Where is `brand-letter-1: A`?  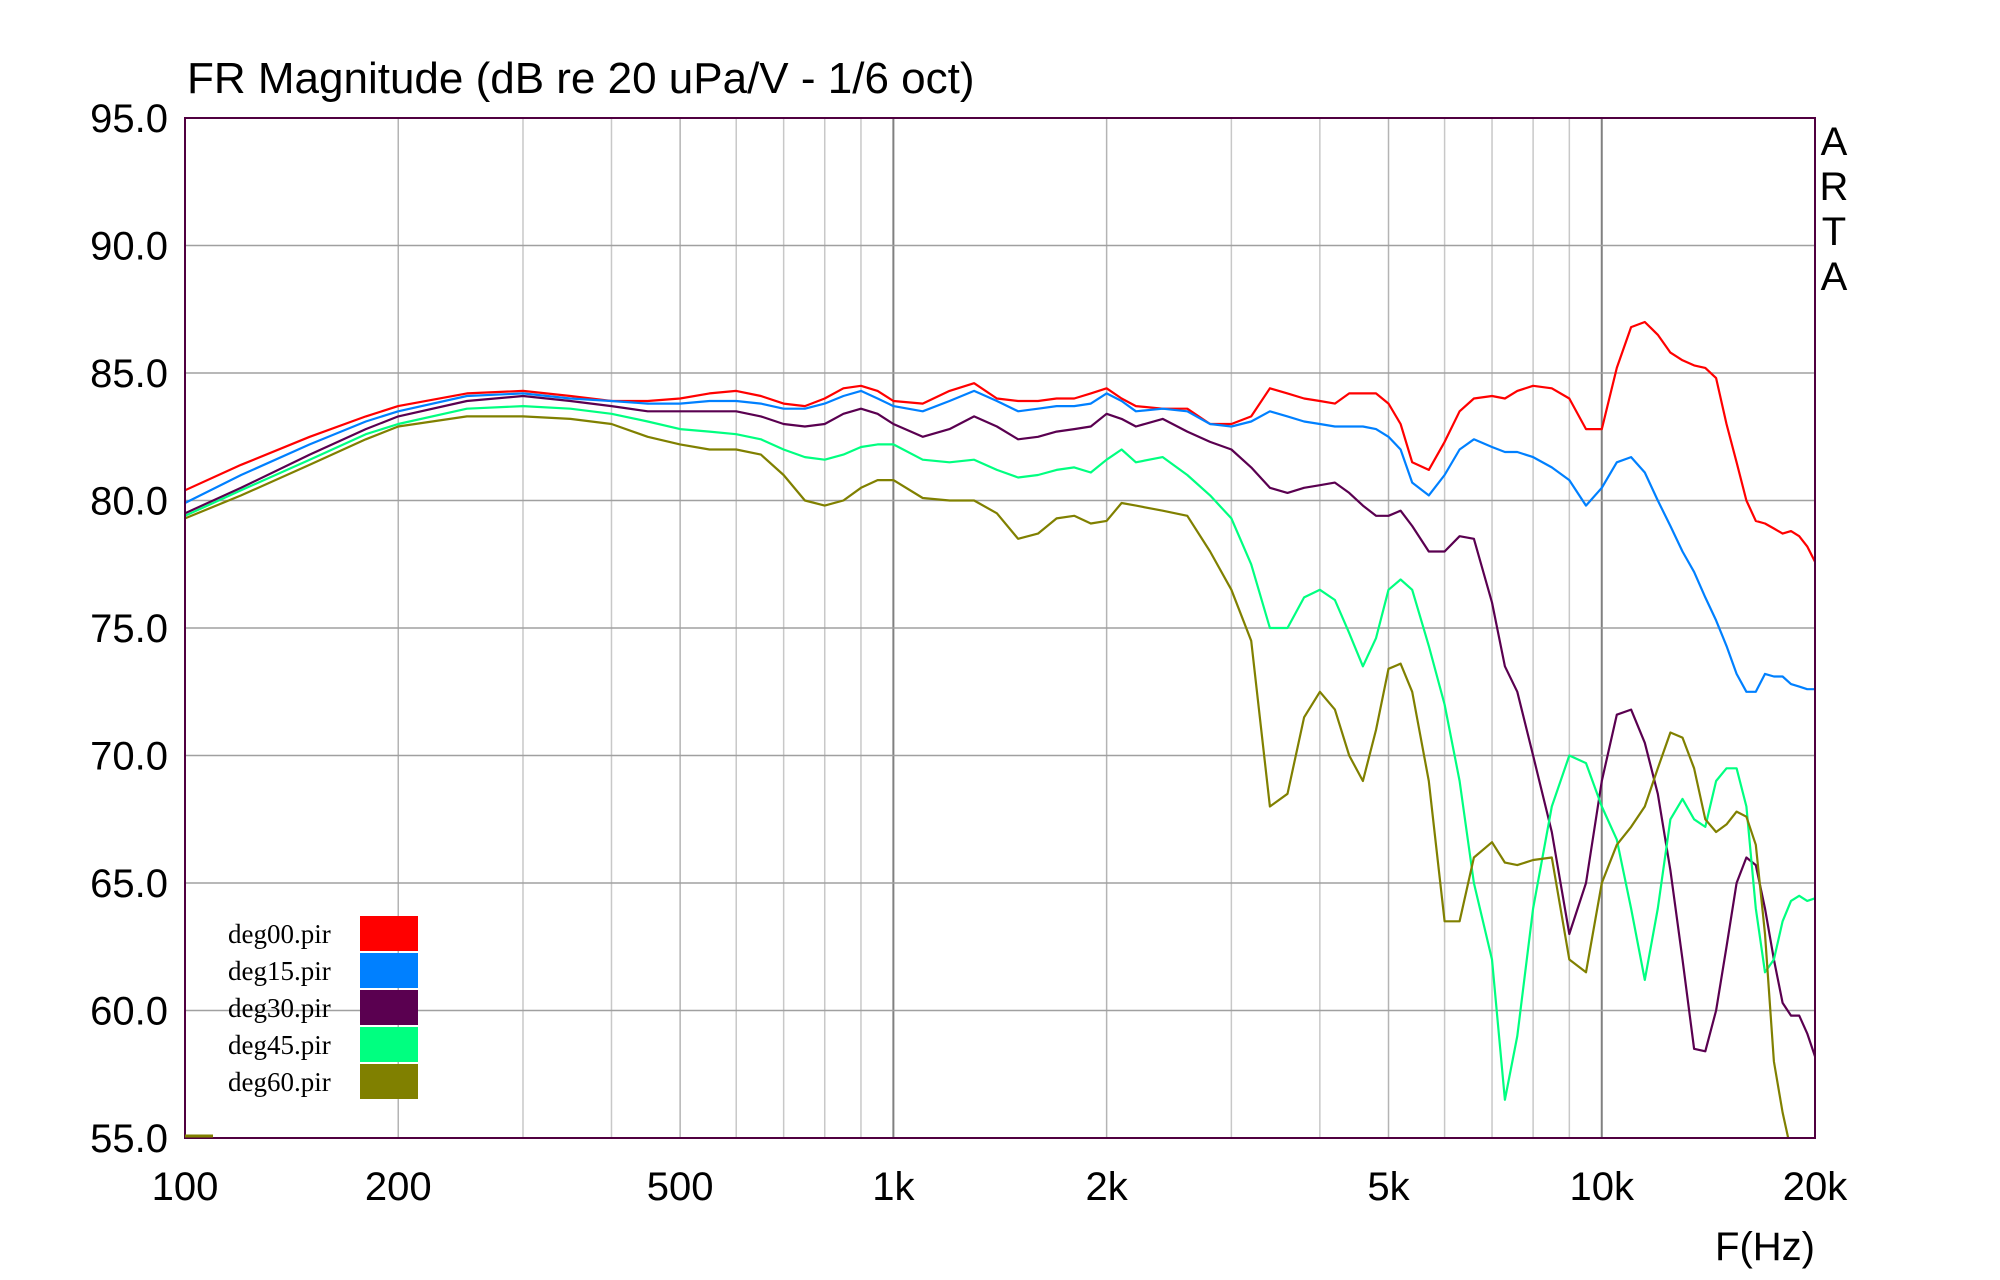
brand-letter-1: A is located at coordinates (1834, 142).